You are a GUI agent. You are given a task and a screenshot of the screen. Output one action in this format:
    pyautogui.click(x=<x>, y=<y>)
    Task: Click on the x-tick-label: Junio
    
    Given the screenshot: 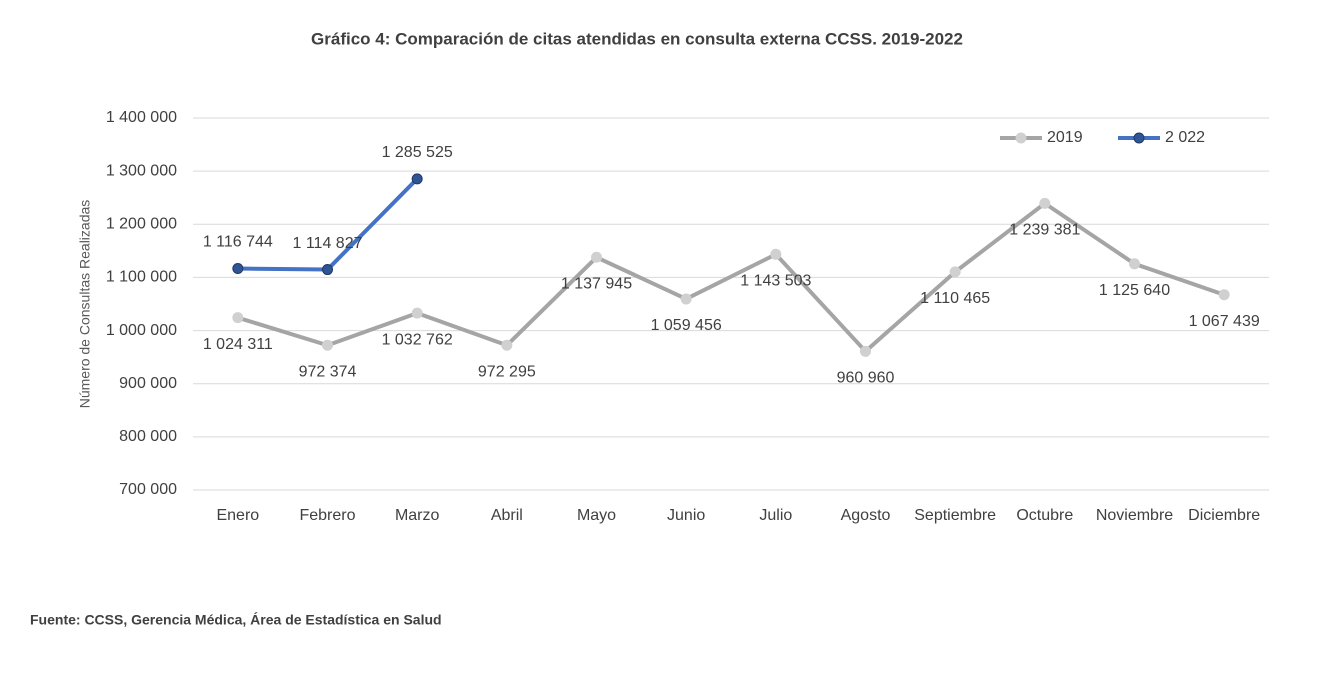 What is the action you would take?
    pyautogui.click(x=686, y=515)
    